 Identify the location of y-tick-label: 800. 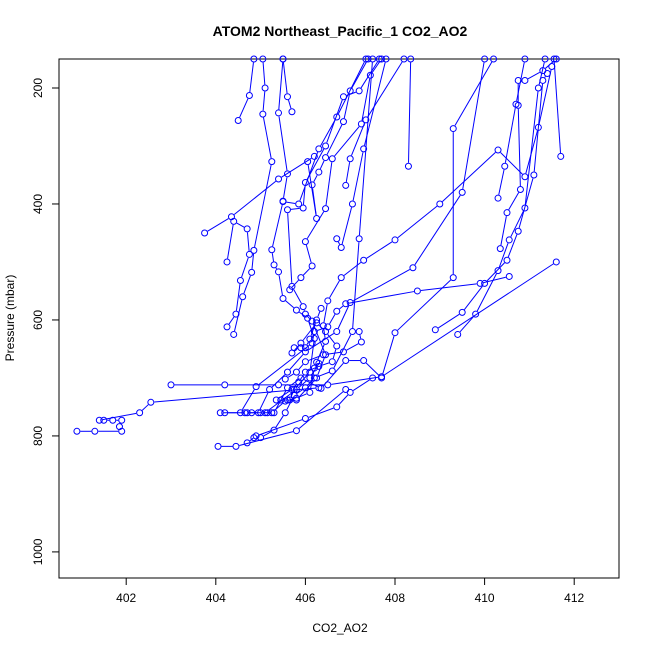
(38, 436).